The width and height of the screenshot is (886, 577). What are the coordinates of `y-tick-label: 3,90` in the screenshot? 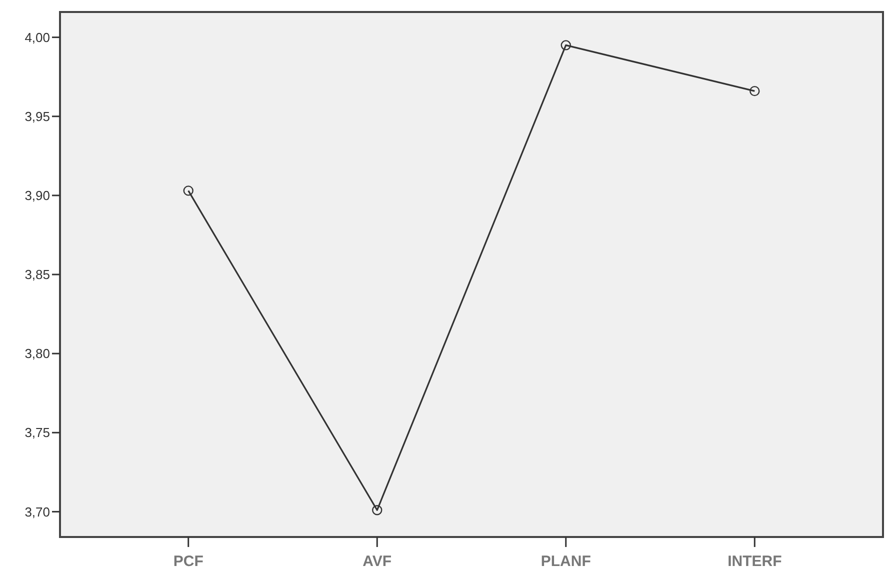 It's located at (37, 195).